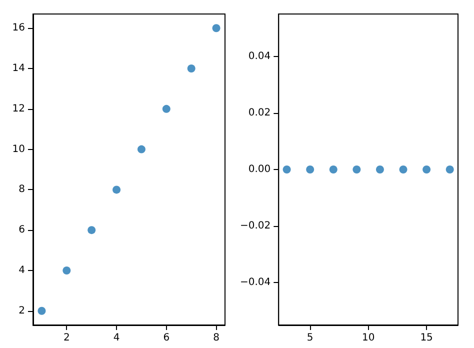 The height and width of the screenshot is (348, 474). I want to click on y-tick-label: 10, so click(18, 149).